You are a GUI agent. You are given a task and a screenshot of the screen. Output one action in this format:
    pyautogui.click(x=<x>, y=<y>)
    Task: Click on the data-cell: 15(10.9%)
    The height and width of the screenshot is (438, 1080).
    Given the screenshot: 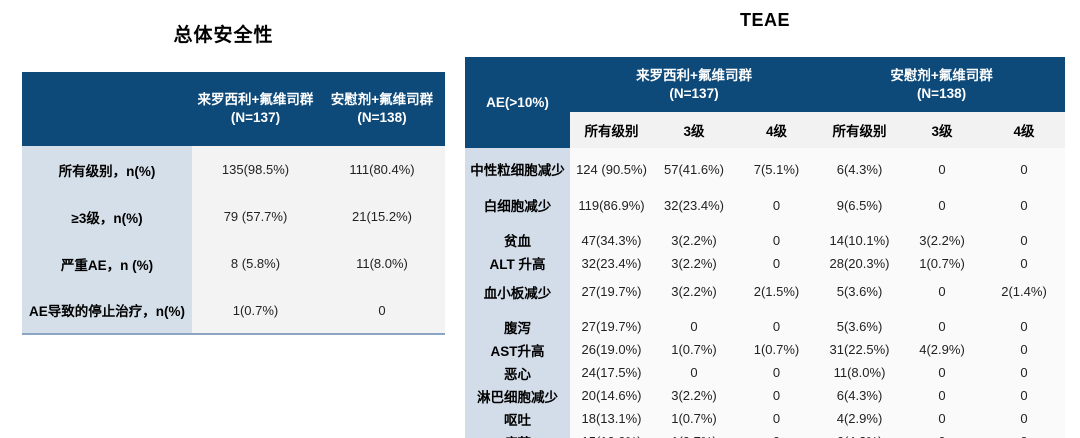 What is the action you would take?
    pyautogui.click(x=611, y=434)
    